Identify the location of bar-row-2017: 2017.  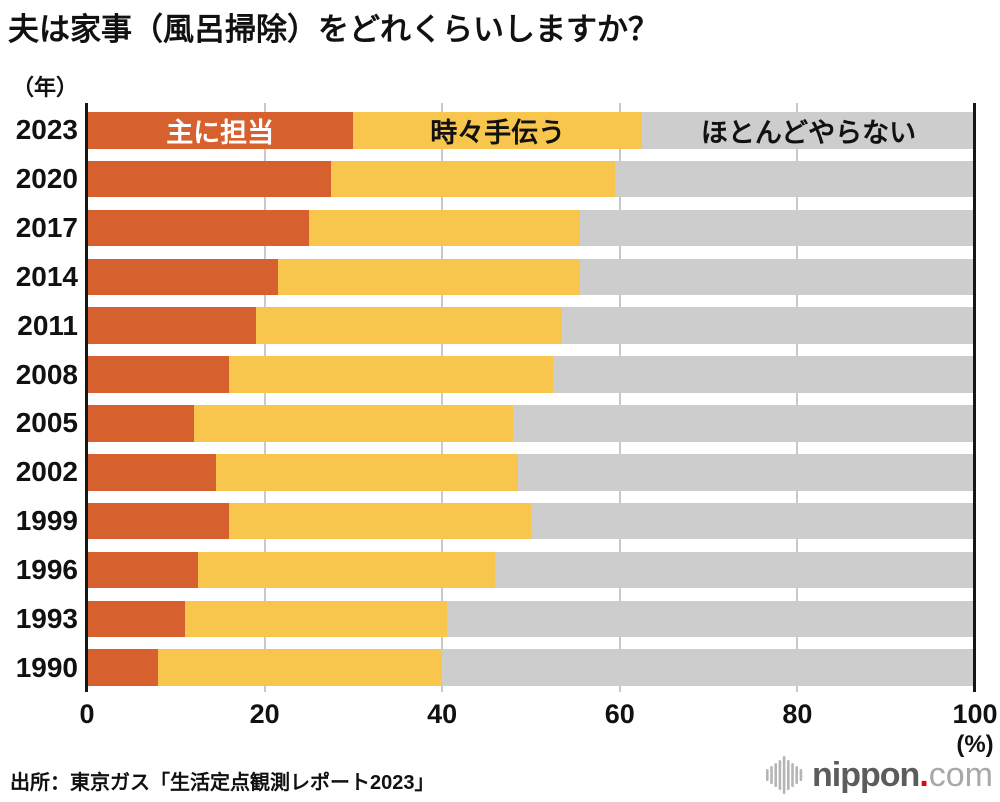
(495, 228).